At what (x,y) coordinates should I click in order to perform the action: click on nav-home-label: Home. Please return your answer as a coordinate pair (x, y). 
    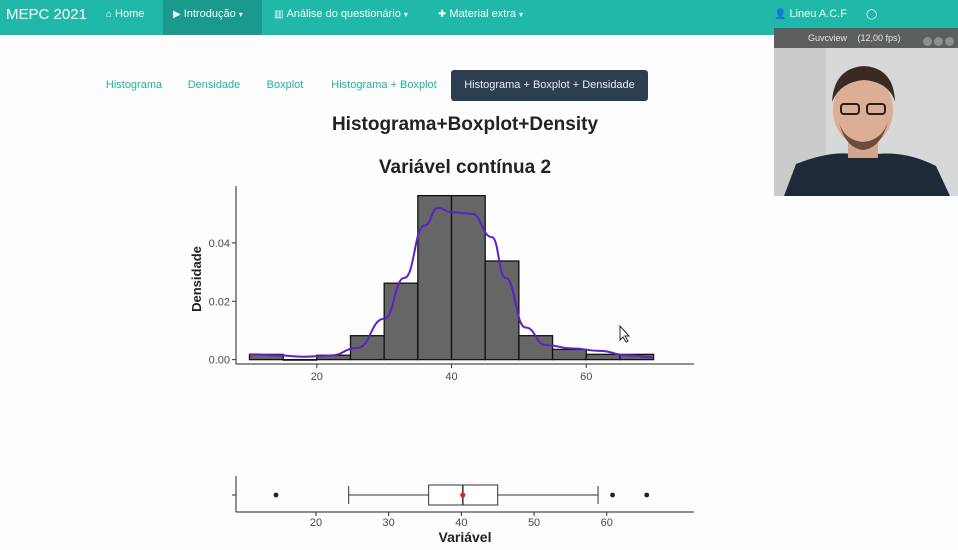
    Looking at the image, I should click on (130, 14).